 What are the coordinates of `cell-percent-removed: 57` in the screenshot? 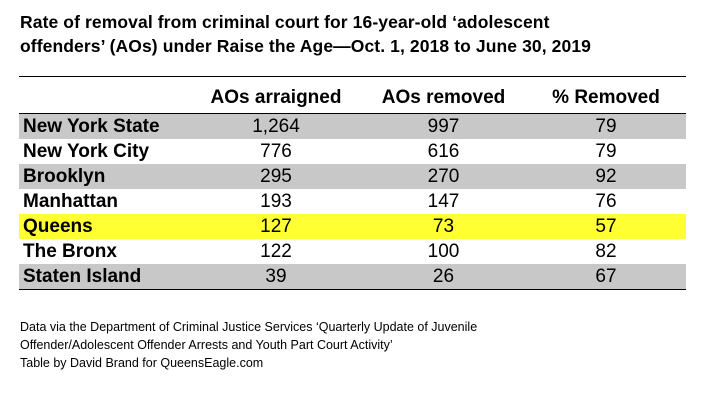 It's located at (606, 226).